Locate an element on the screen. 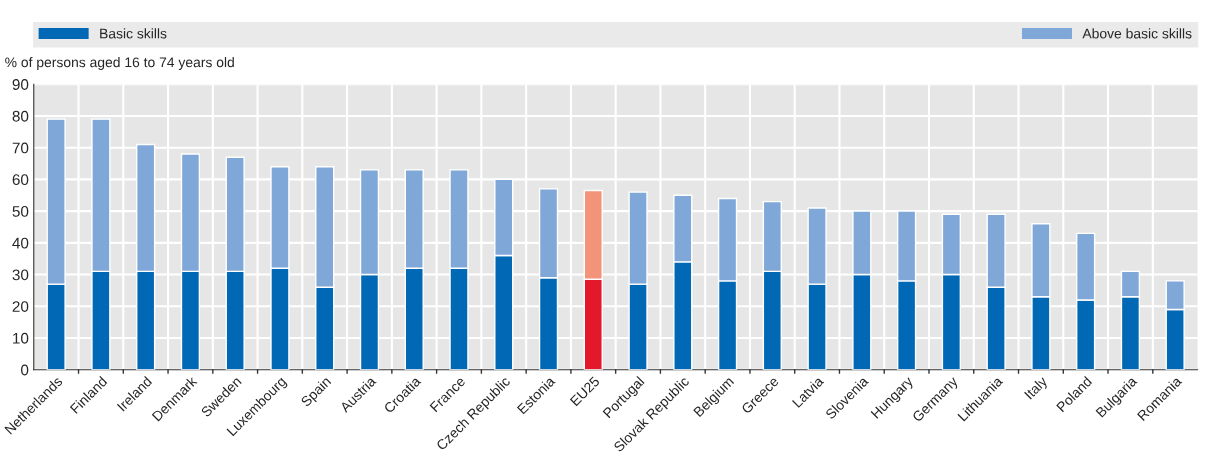 The width and height of the screenshot is (1206, 468). y-tick-label: 60 is located at coordinates (20, 180).